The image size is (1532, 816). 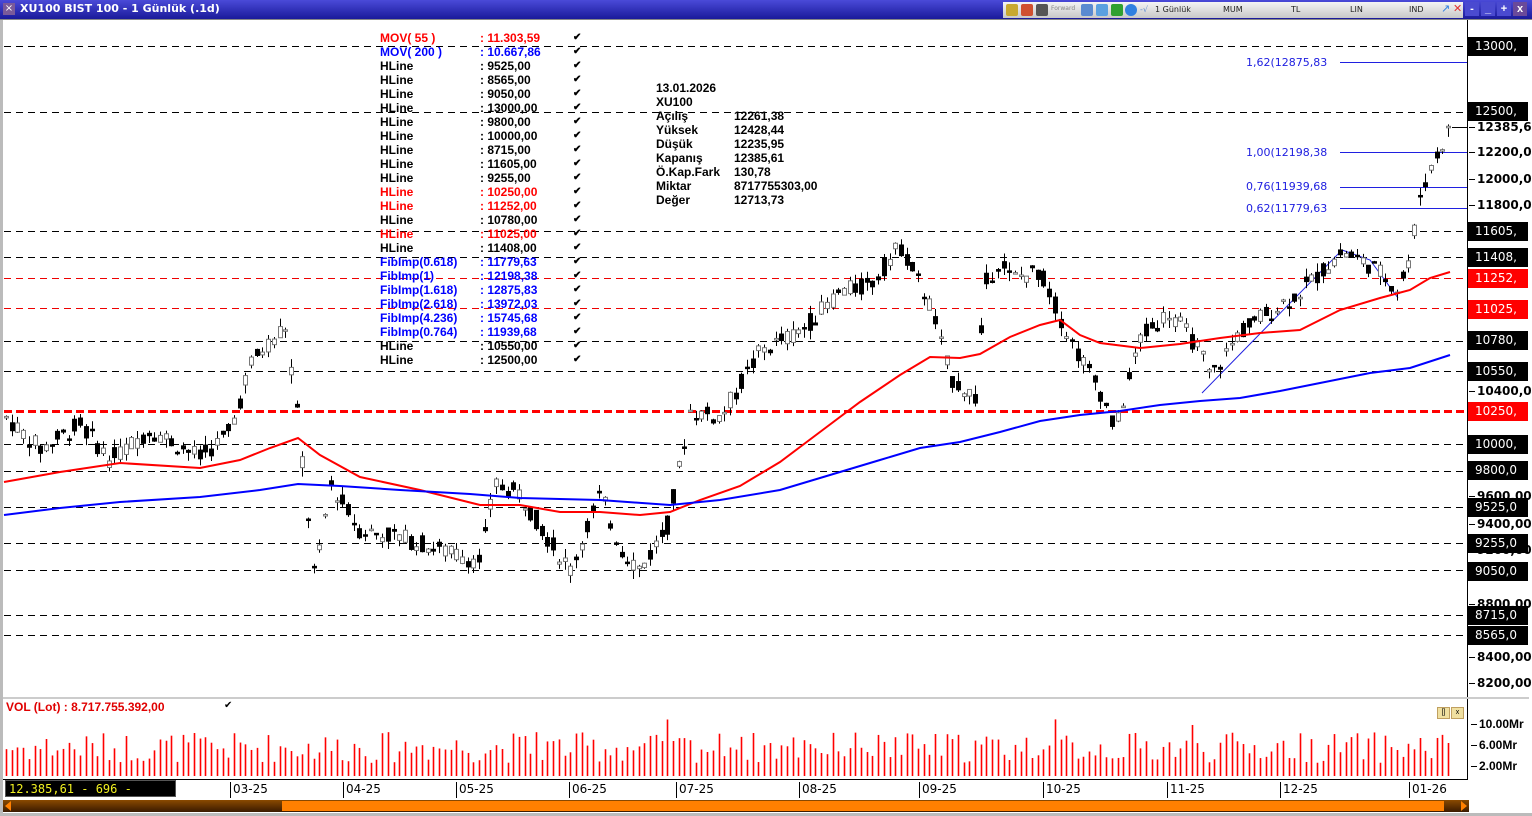 I want to click on currency-selector: TL, so click(x=1296, y=9).